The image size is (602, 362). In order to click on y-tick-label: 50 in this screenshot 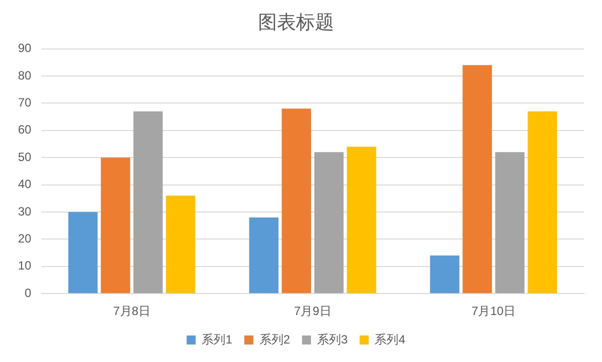, I will do `click(25, 157)`.